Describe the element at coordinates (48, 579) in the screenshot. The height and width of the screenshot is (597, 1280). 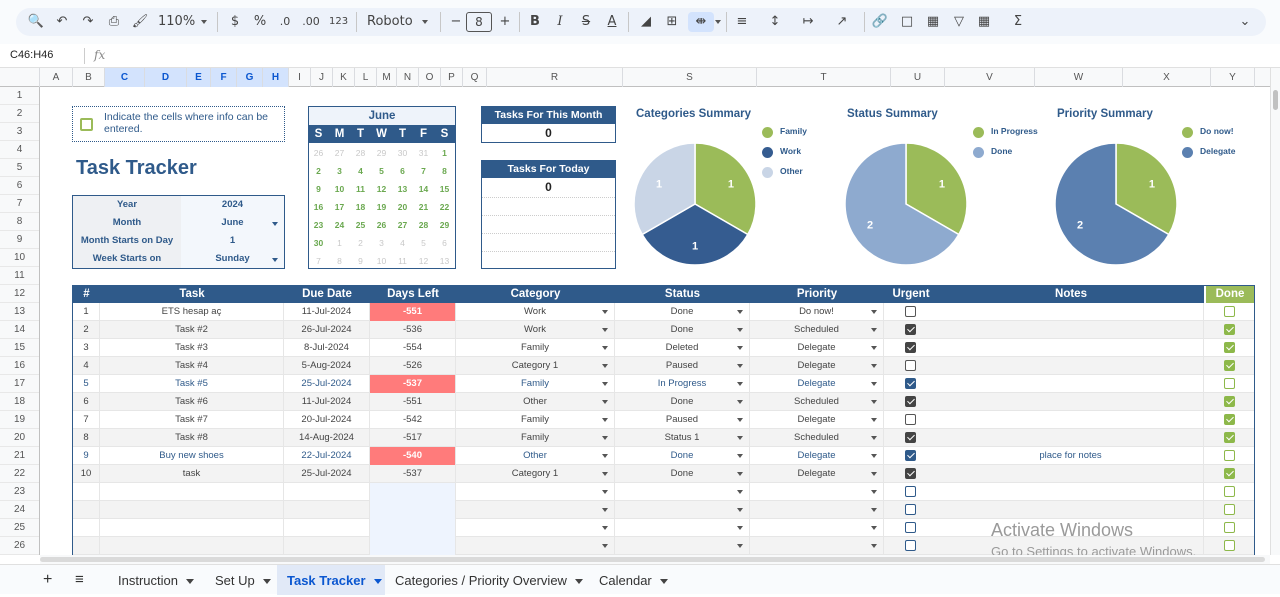
I see `add-sheet-icon: +` at that location.